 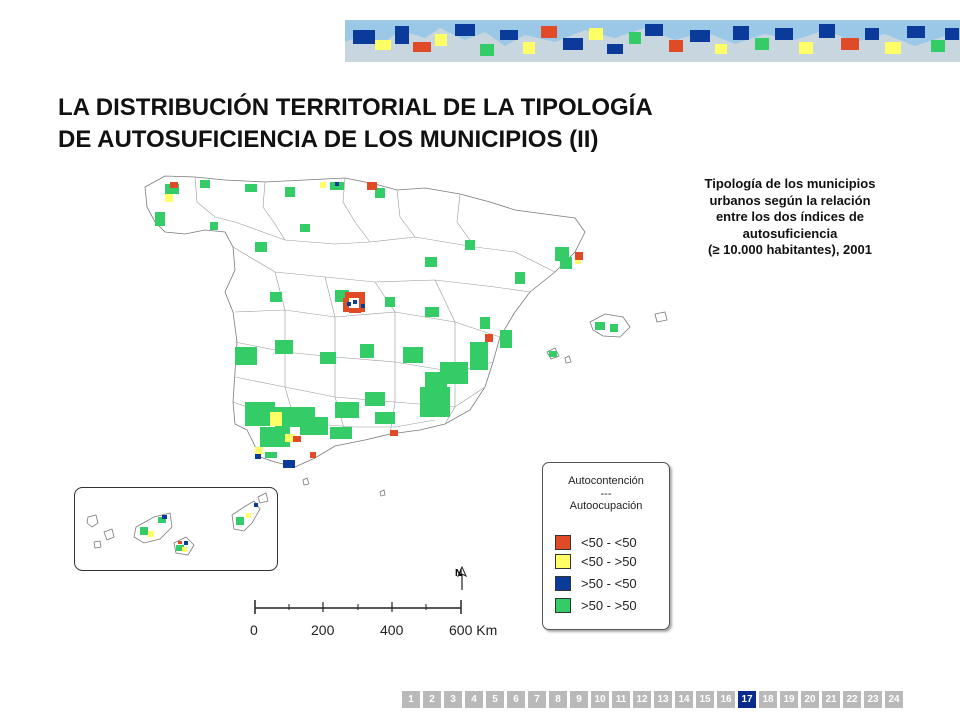 What do you see at coordinates (516, 699) in the screenshot?
I see `page-button-6: 6` at bounding box center [516, 699].